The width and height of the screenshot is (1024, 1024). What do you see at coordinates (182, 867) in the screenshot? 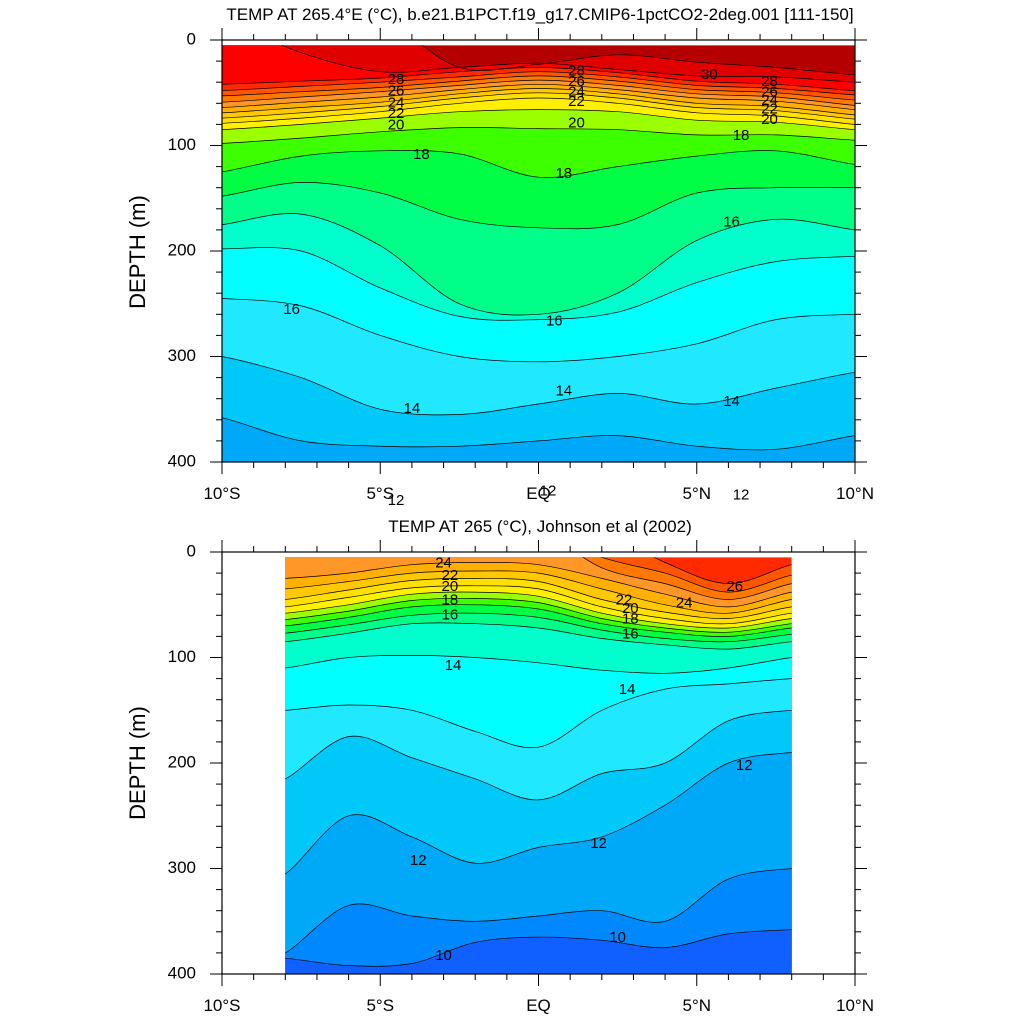
I see `y-tick-label: 300` at bounding box center [182, 867].